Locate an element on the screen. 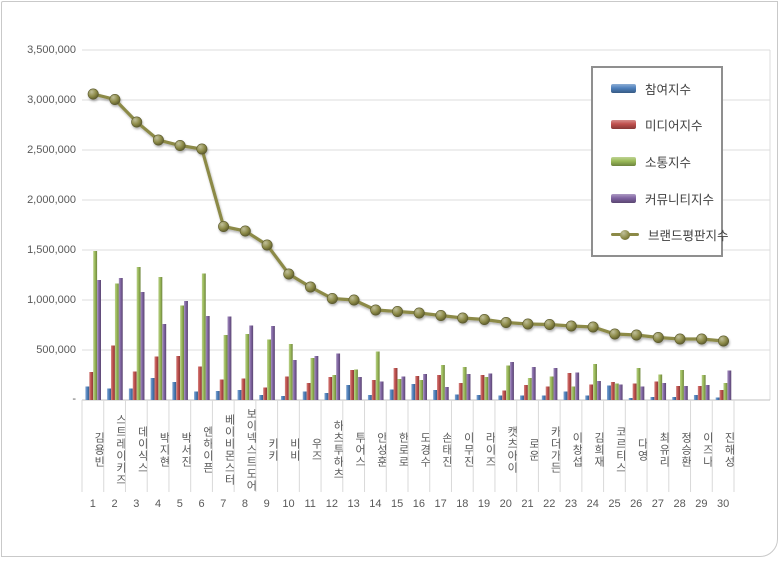 The width and height of the screenshot is (780, 561). category-label: 한로로 is located at coordinates (402, 450).